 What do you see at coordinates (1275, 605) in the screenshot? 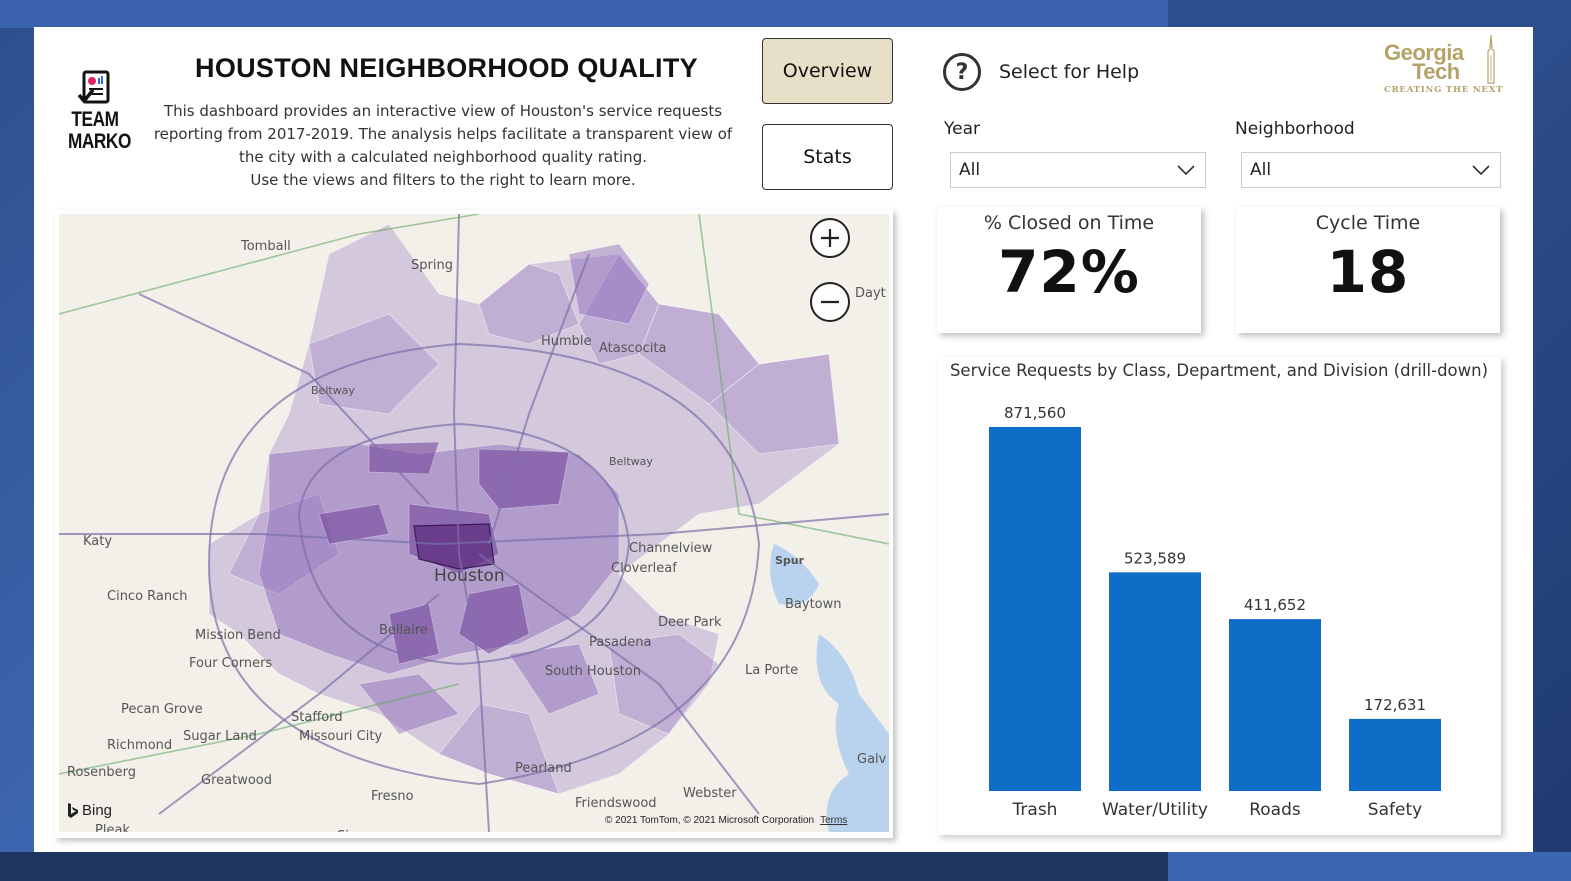
I see `bar-value-label: 411,652` at bounding box center [1275, 605].